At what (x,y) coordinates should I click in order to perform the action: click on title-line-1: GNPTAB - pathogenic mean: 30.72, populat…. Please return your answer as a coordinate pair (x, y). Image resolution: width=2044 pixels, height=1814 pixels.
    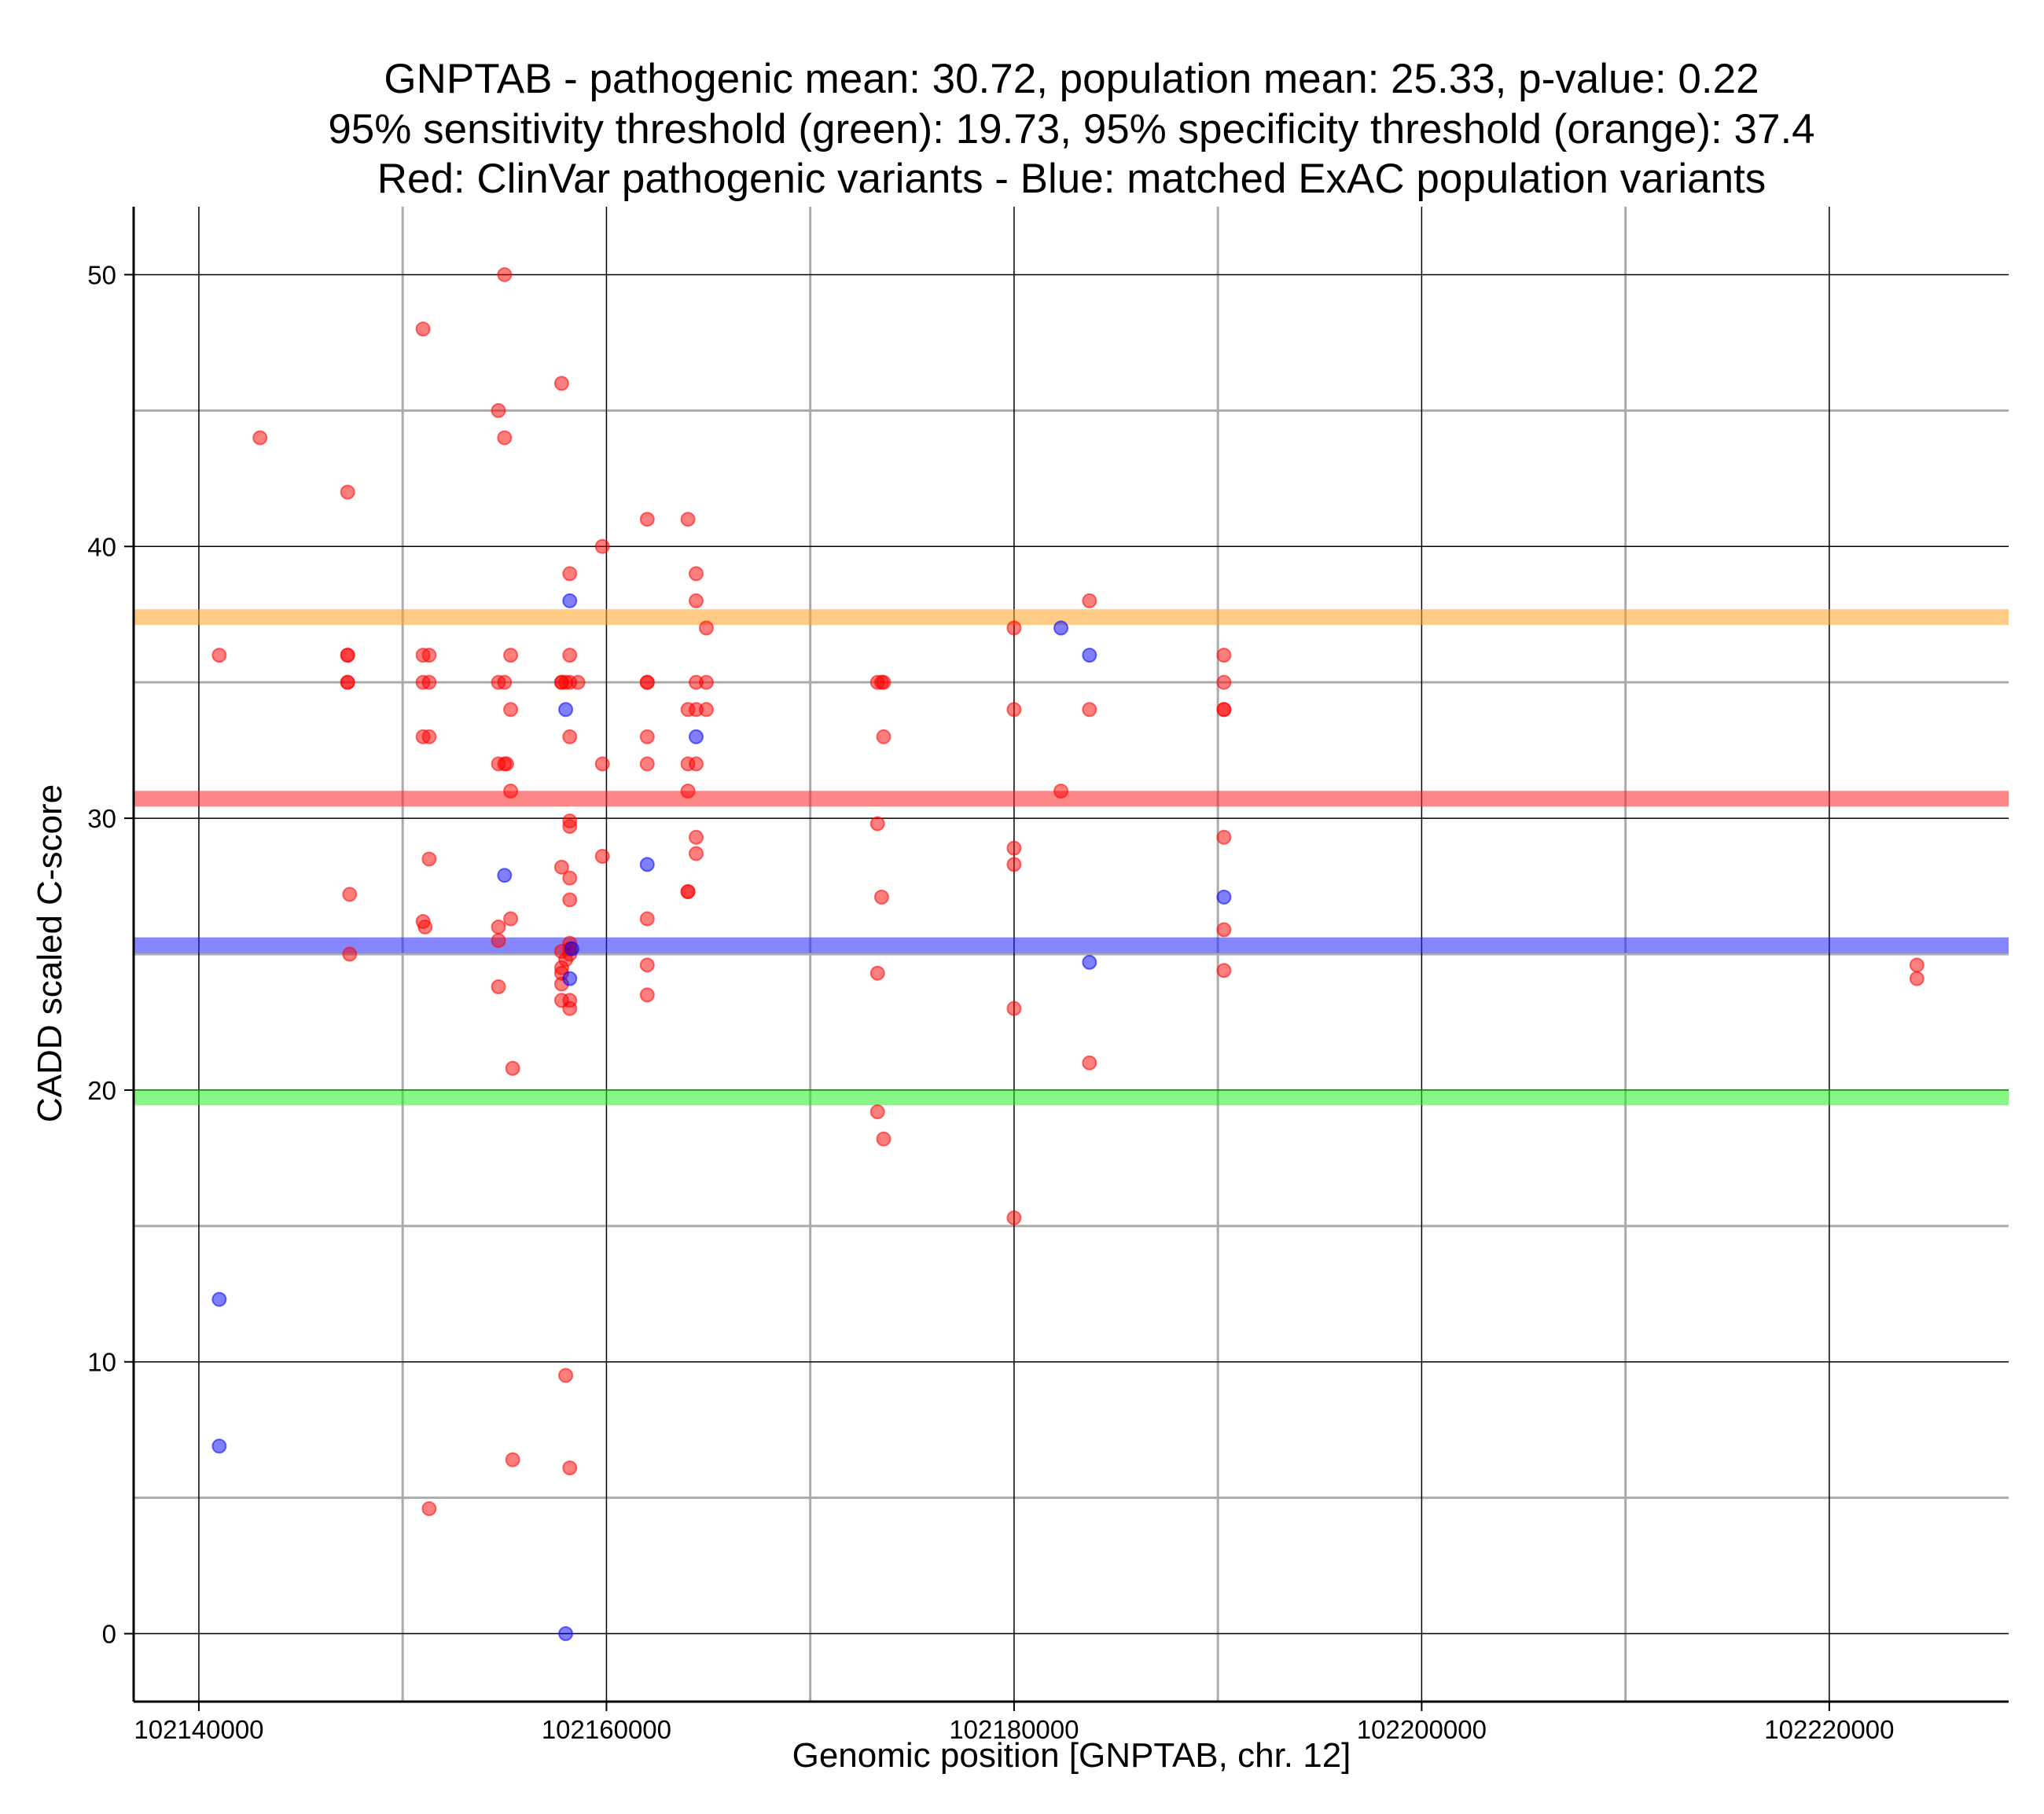
    Looking at the image, I should click on (1071, 79).